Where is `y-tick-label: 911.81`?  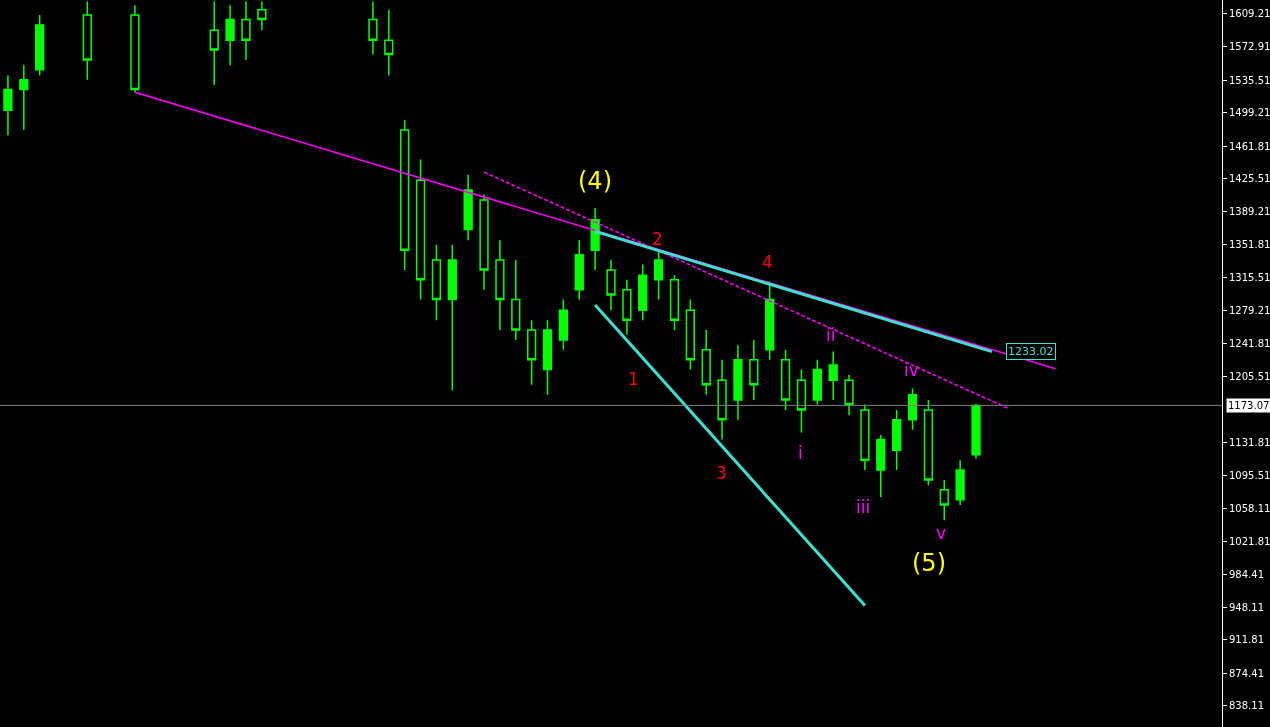 y-tick-label: 911.81 is located at coordinates (1246, 640).